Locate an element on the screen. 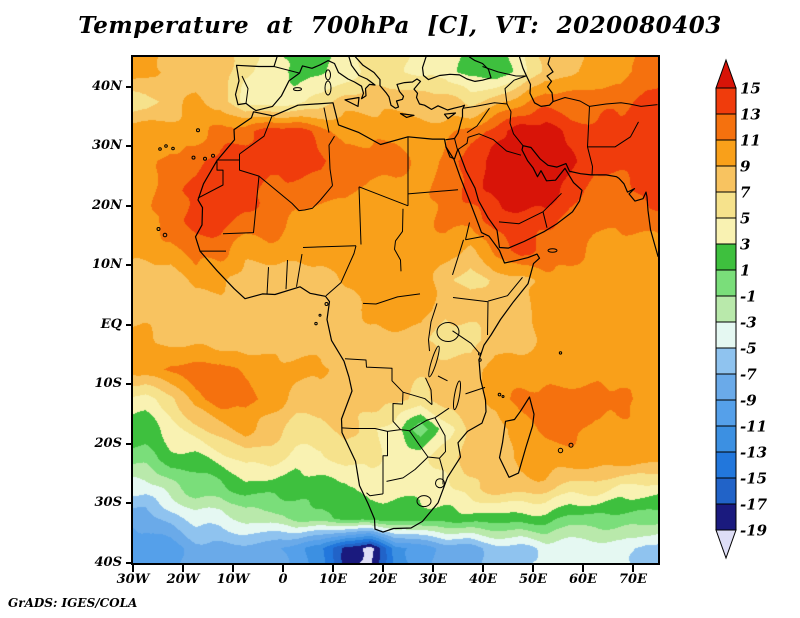  lat-tick-label: 40S is located at coordinates (108, 562).